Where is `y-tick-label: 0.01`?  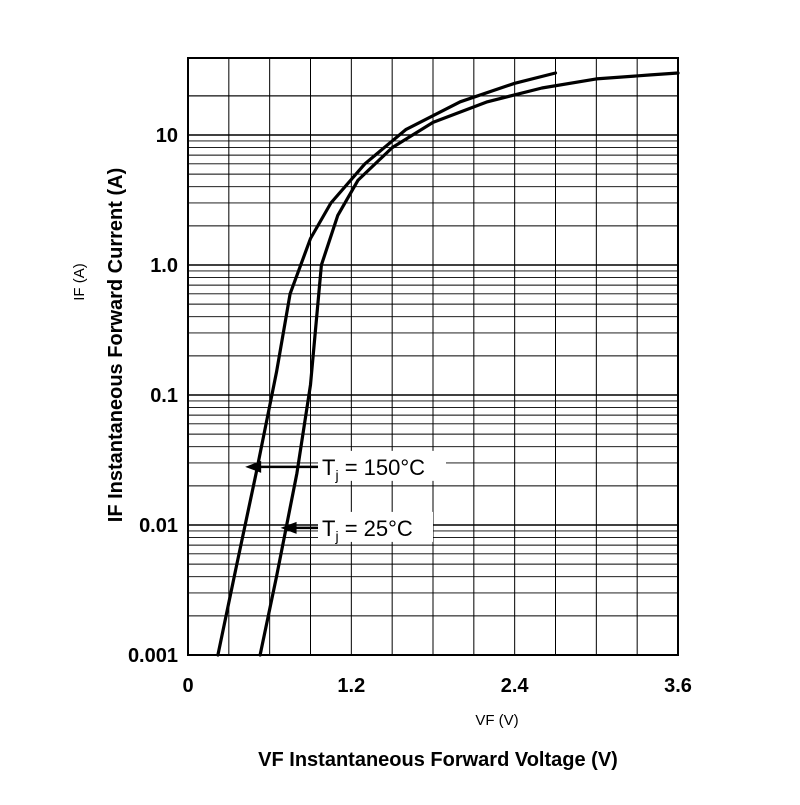 y-tick-label: 0.01 is located at coordinates (158, 526).